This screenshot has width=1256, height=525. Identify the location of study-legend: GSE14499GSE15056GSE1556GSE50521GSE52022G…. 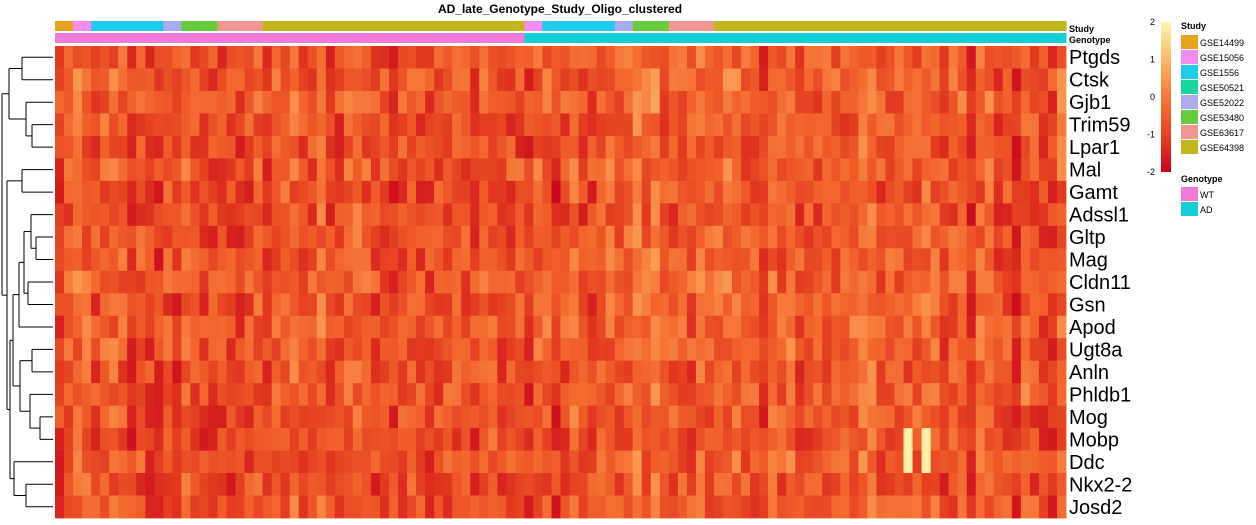
(1212, 94).